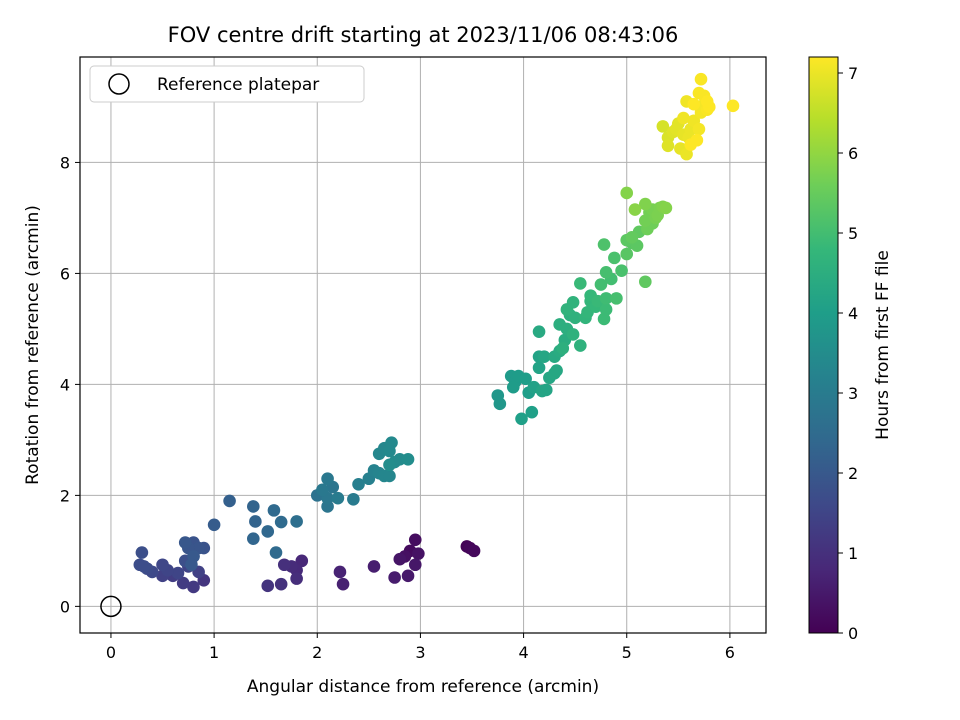 This screenshot has width=960, height=720. Describe the element at coordinates (853, 473) in the screenshot. I see `colorbar-tick-label: 2` at that location.